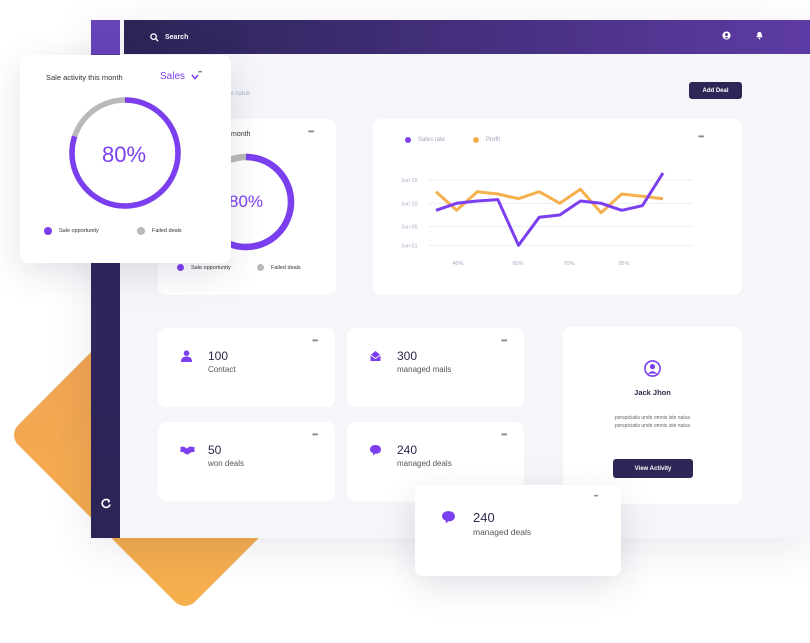 The image size is (810, 643). What do you see at coordinates (759, 35) in the screenshot?
I see `bell-icon` at bounding box center [759, 35].